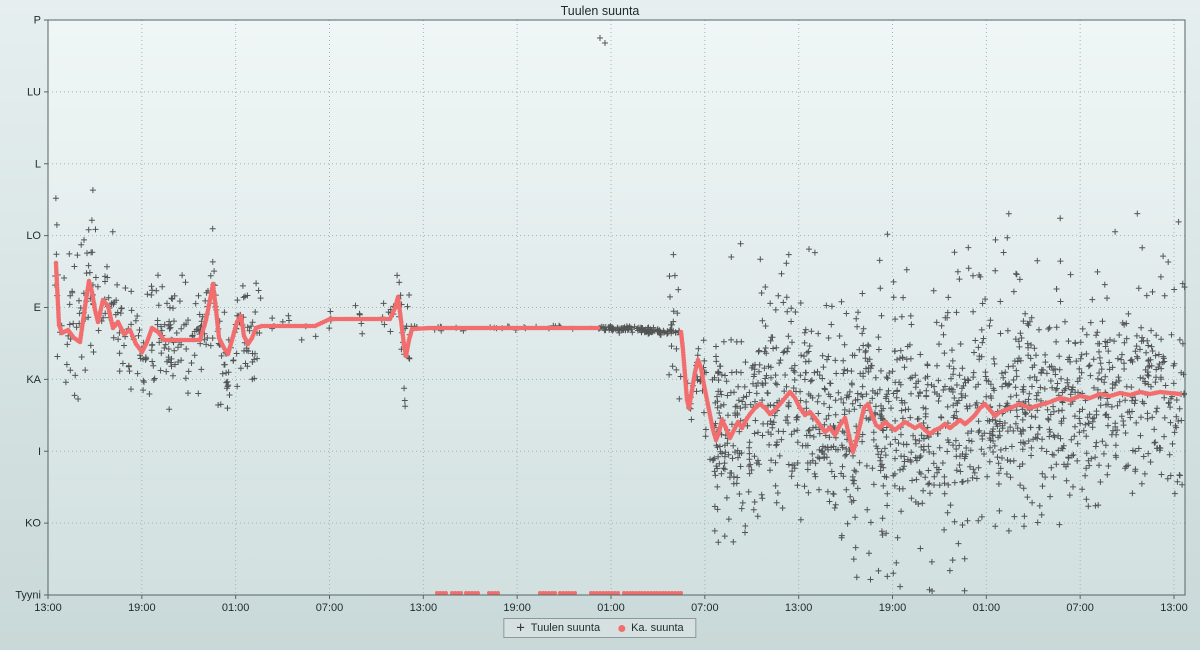  I want to click on y-axis-label: KO, so click(33, 524).